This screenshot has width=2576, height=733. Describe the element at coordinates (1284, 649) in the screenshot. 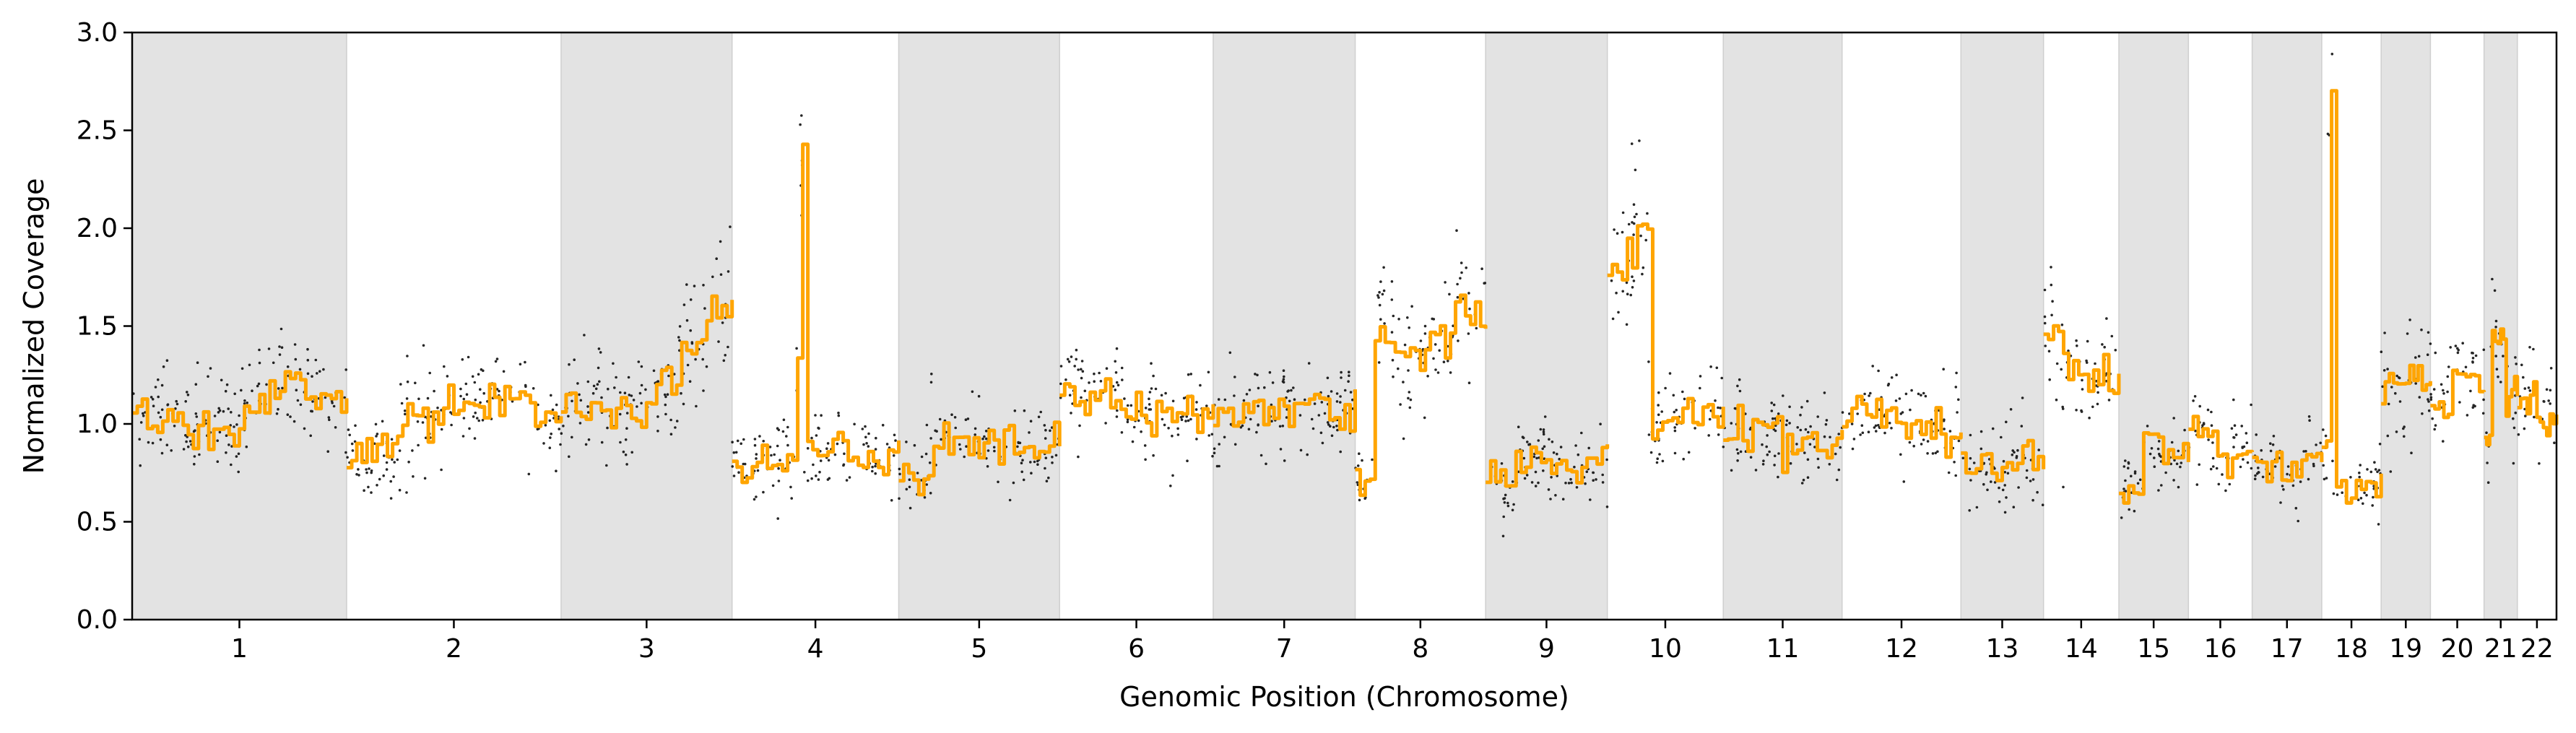

I see `x-tick-label: 7` at that location.